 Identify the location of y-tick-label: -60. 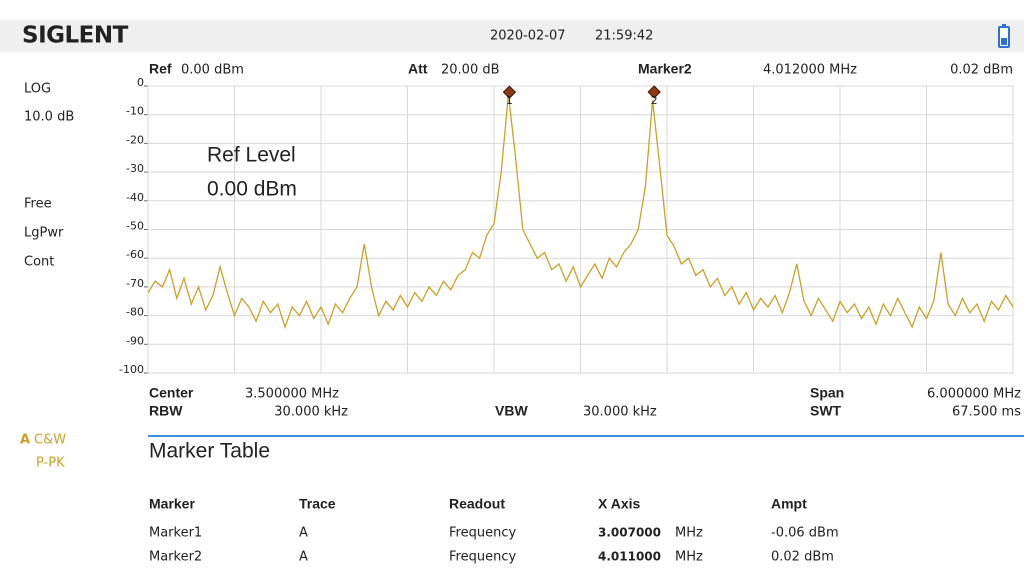
(135, 254).